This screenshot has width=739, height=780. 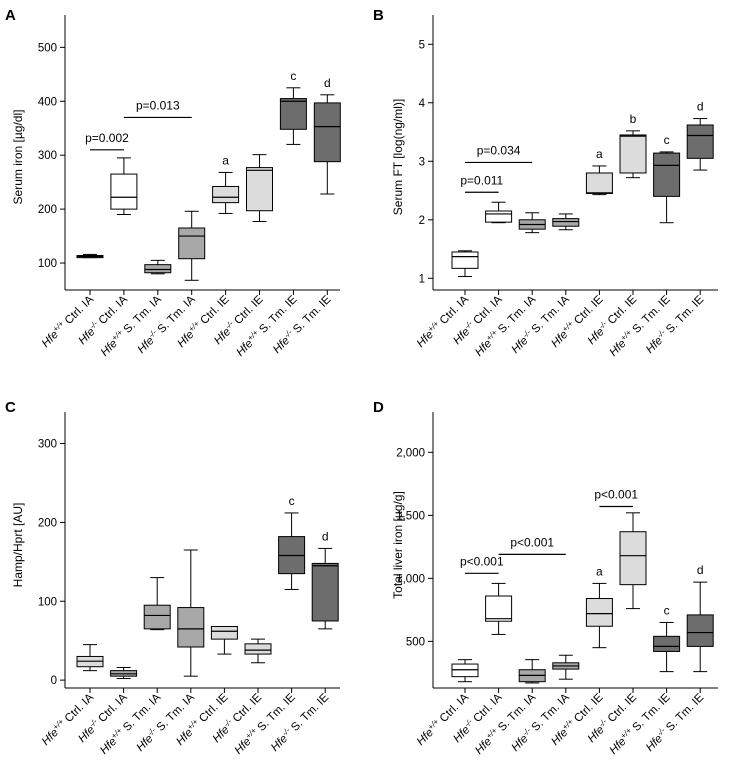 I want to click on y-tick-label: 3, so click(x=422, y=162).